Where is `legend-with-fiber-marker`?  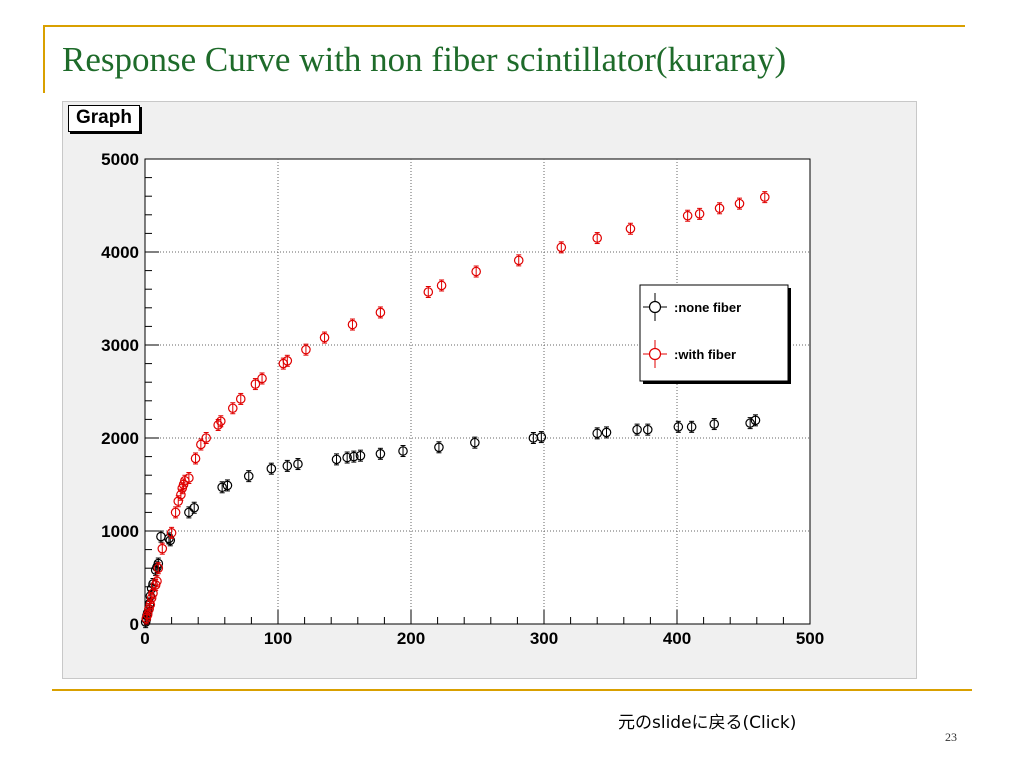 legend-with-fiber-marker is located at coordinates (655, 354).